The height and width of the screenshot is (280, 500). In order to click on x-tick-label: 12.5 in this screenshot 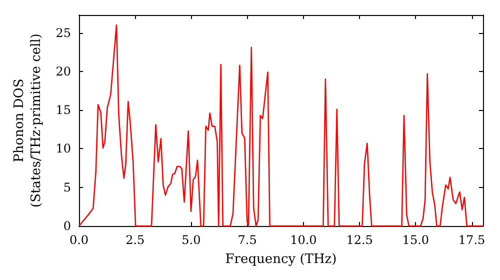, I will do `click(359, 240)`.